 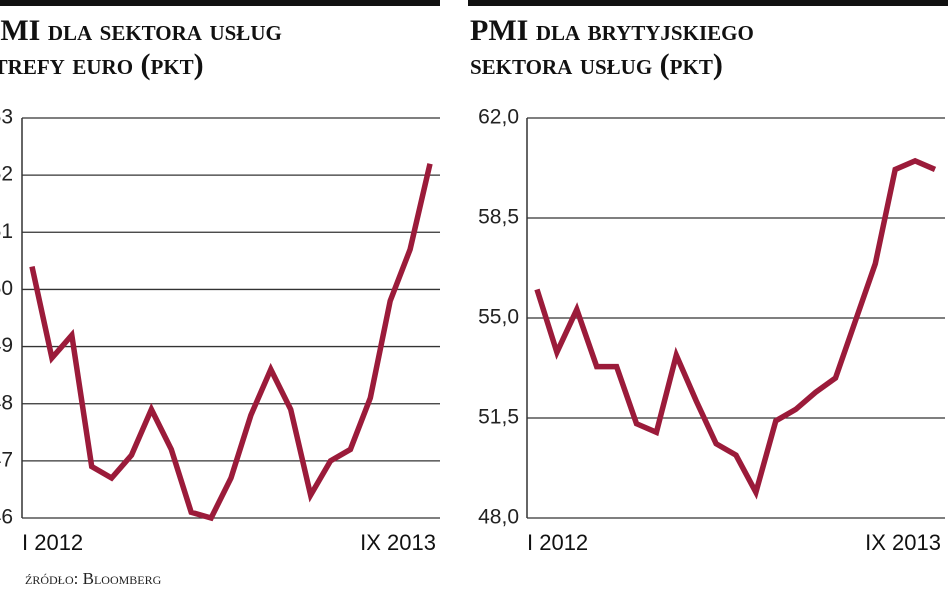 What do you see at coordinates (6, 517) in the screenshot?
I see `y-tick-label: 46` at bounding box center [6, 517].